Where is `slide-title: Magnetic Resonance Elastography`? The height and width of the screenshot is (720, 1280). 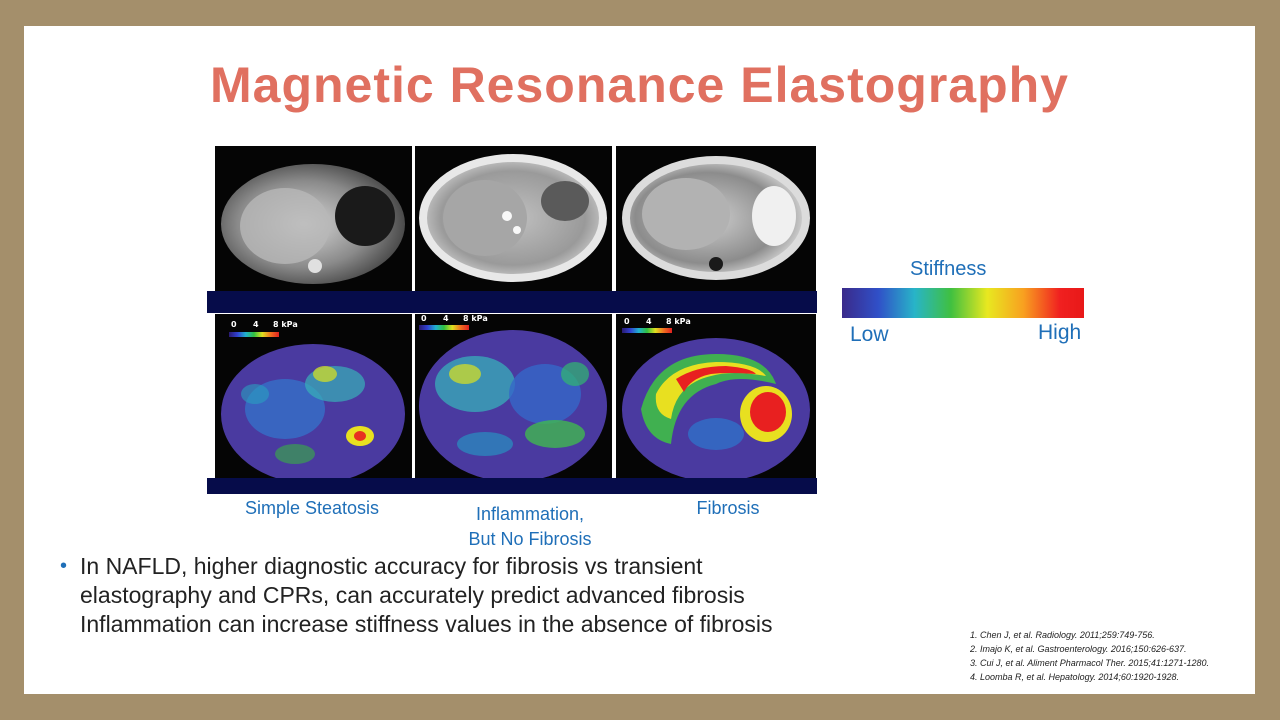
slide-title: Magnetic Resonance Elastography is located at coordinates (639, 85).